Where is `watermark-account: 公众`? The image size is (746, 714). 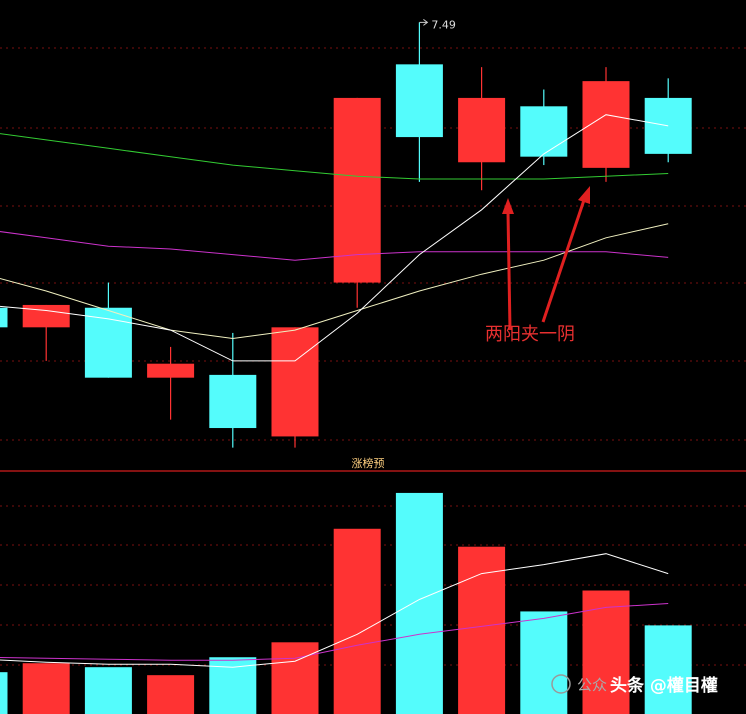 watermark-account: 公众 is located at coordinates (592, 685).